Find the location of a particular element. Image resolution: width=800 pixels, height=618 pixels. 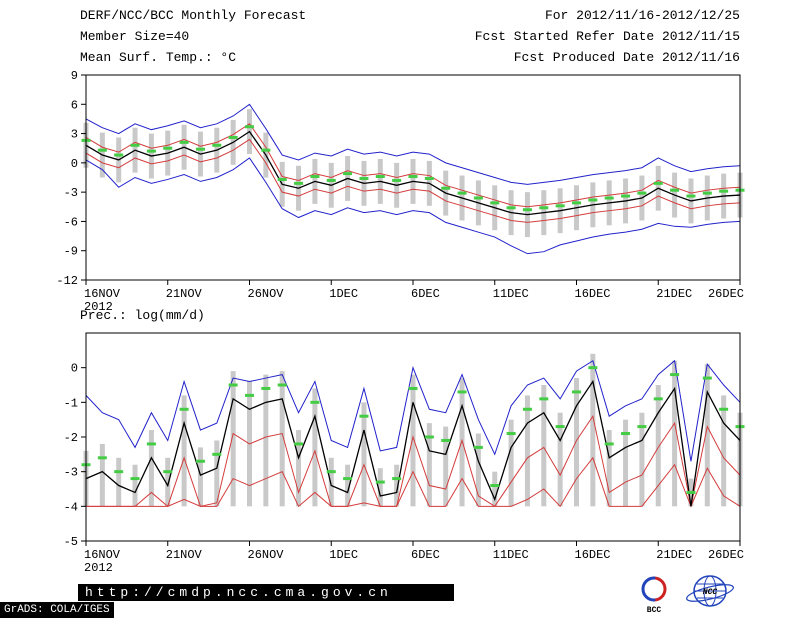

grads-credit: GrADS: COLA/IGES is located at coordinates (57, 610).